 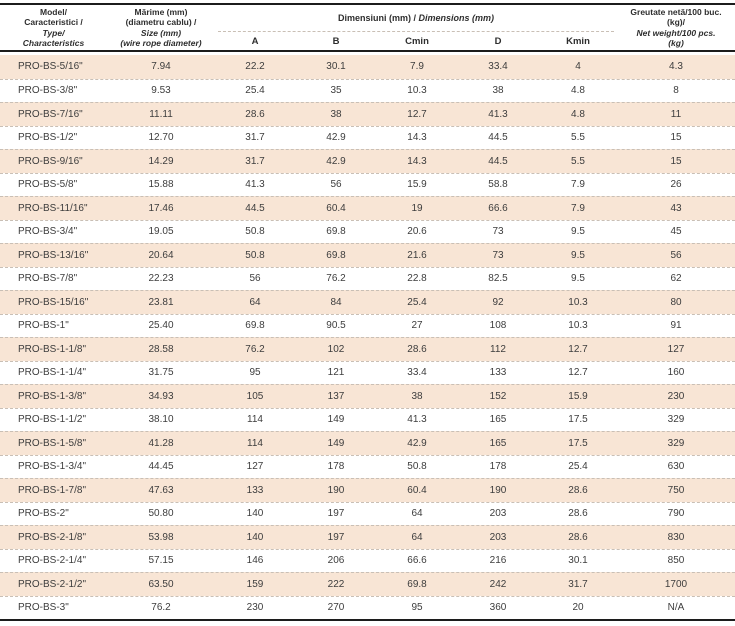 What do you see at coordinates (336, 584) in the screenshot?
I see `cell-b: 222` at bounding box center [336, 584].